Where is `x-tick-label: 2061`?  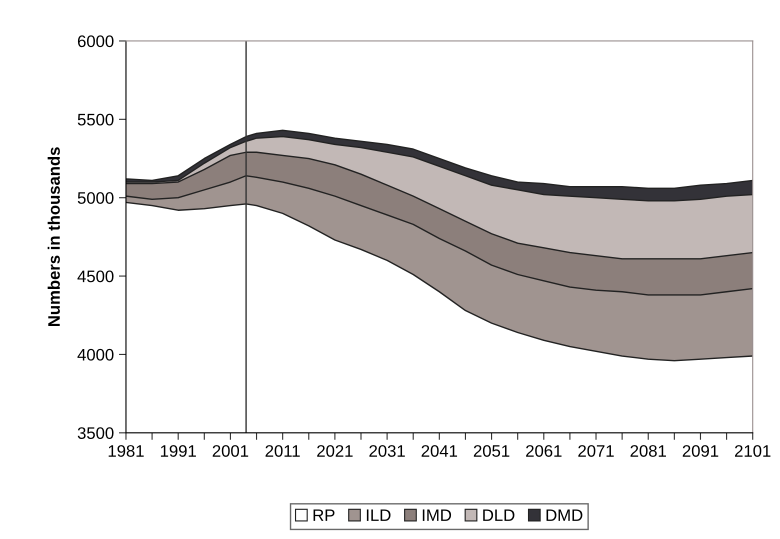
x-tick-label: 2061 is located at coordinates (544, 451).